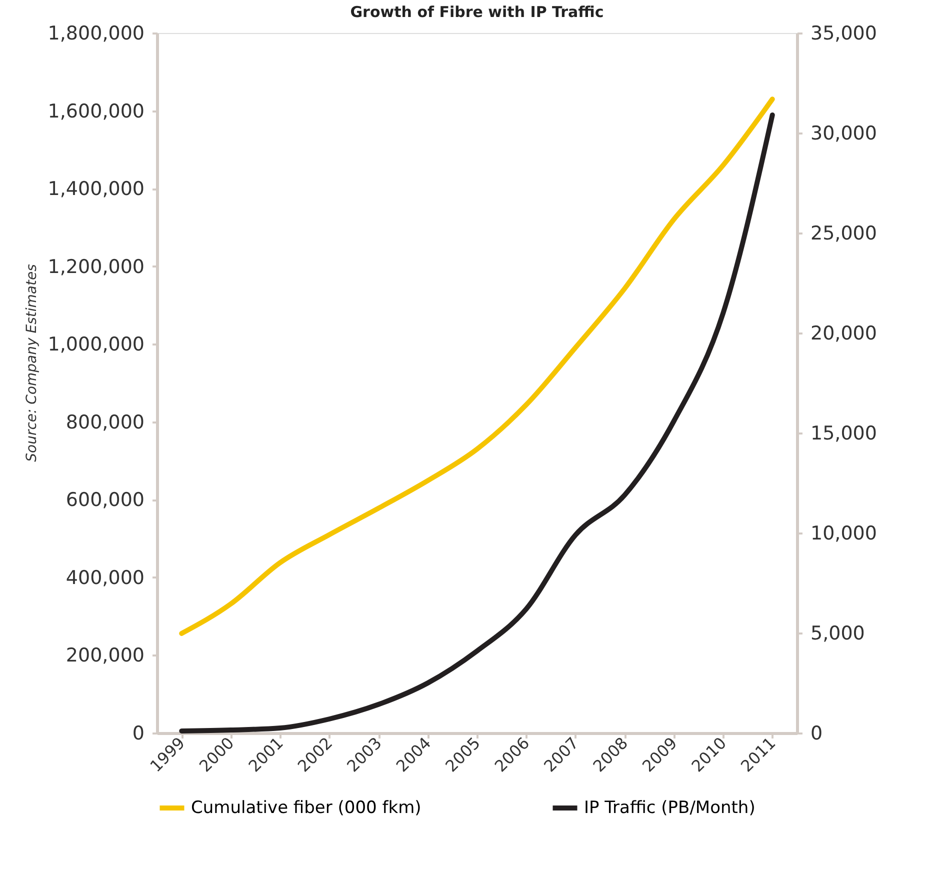 This screenshot has height=894, width=932. What do you see at coordinates (96, 111) in the screenshot?
I see `y-tick-label: 1,600,000` at bounding box center [96, 111].